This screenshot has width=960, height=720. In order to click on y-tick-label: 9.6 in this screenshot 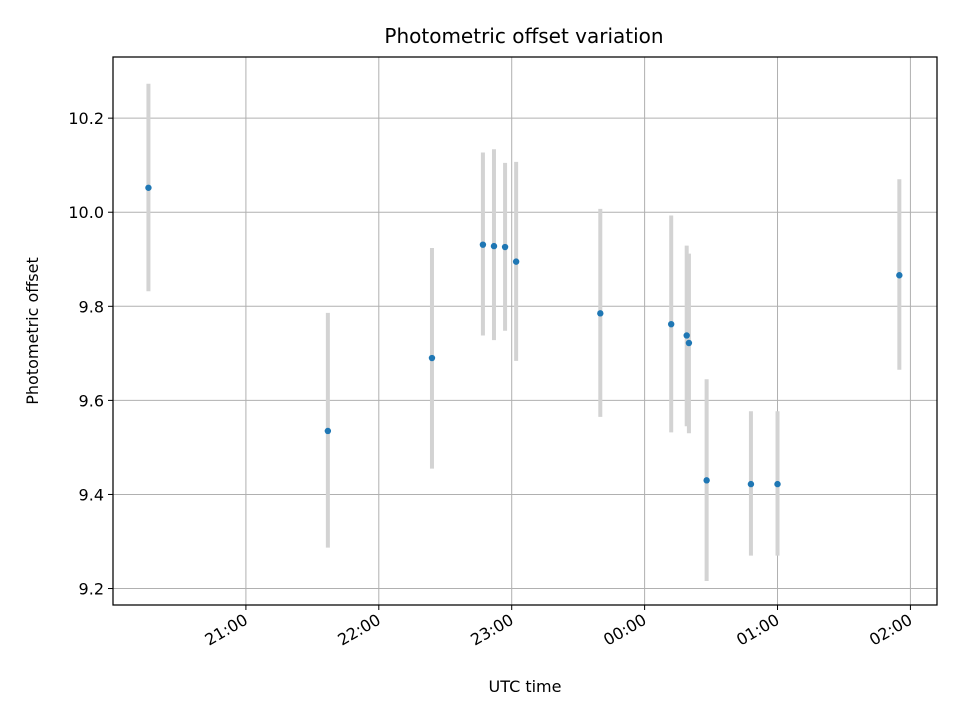, I will do `click(91, 400)`.